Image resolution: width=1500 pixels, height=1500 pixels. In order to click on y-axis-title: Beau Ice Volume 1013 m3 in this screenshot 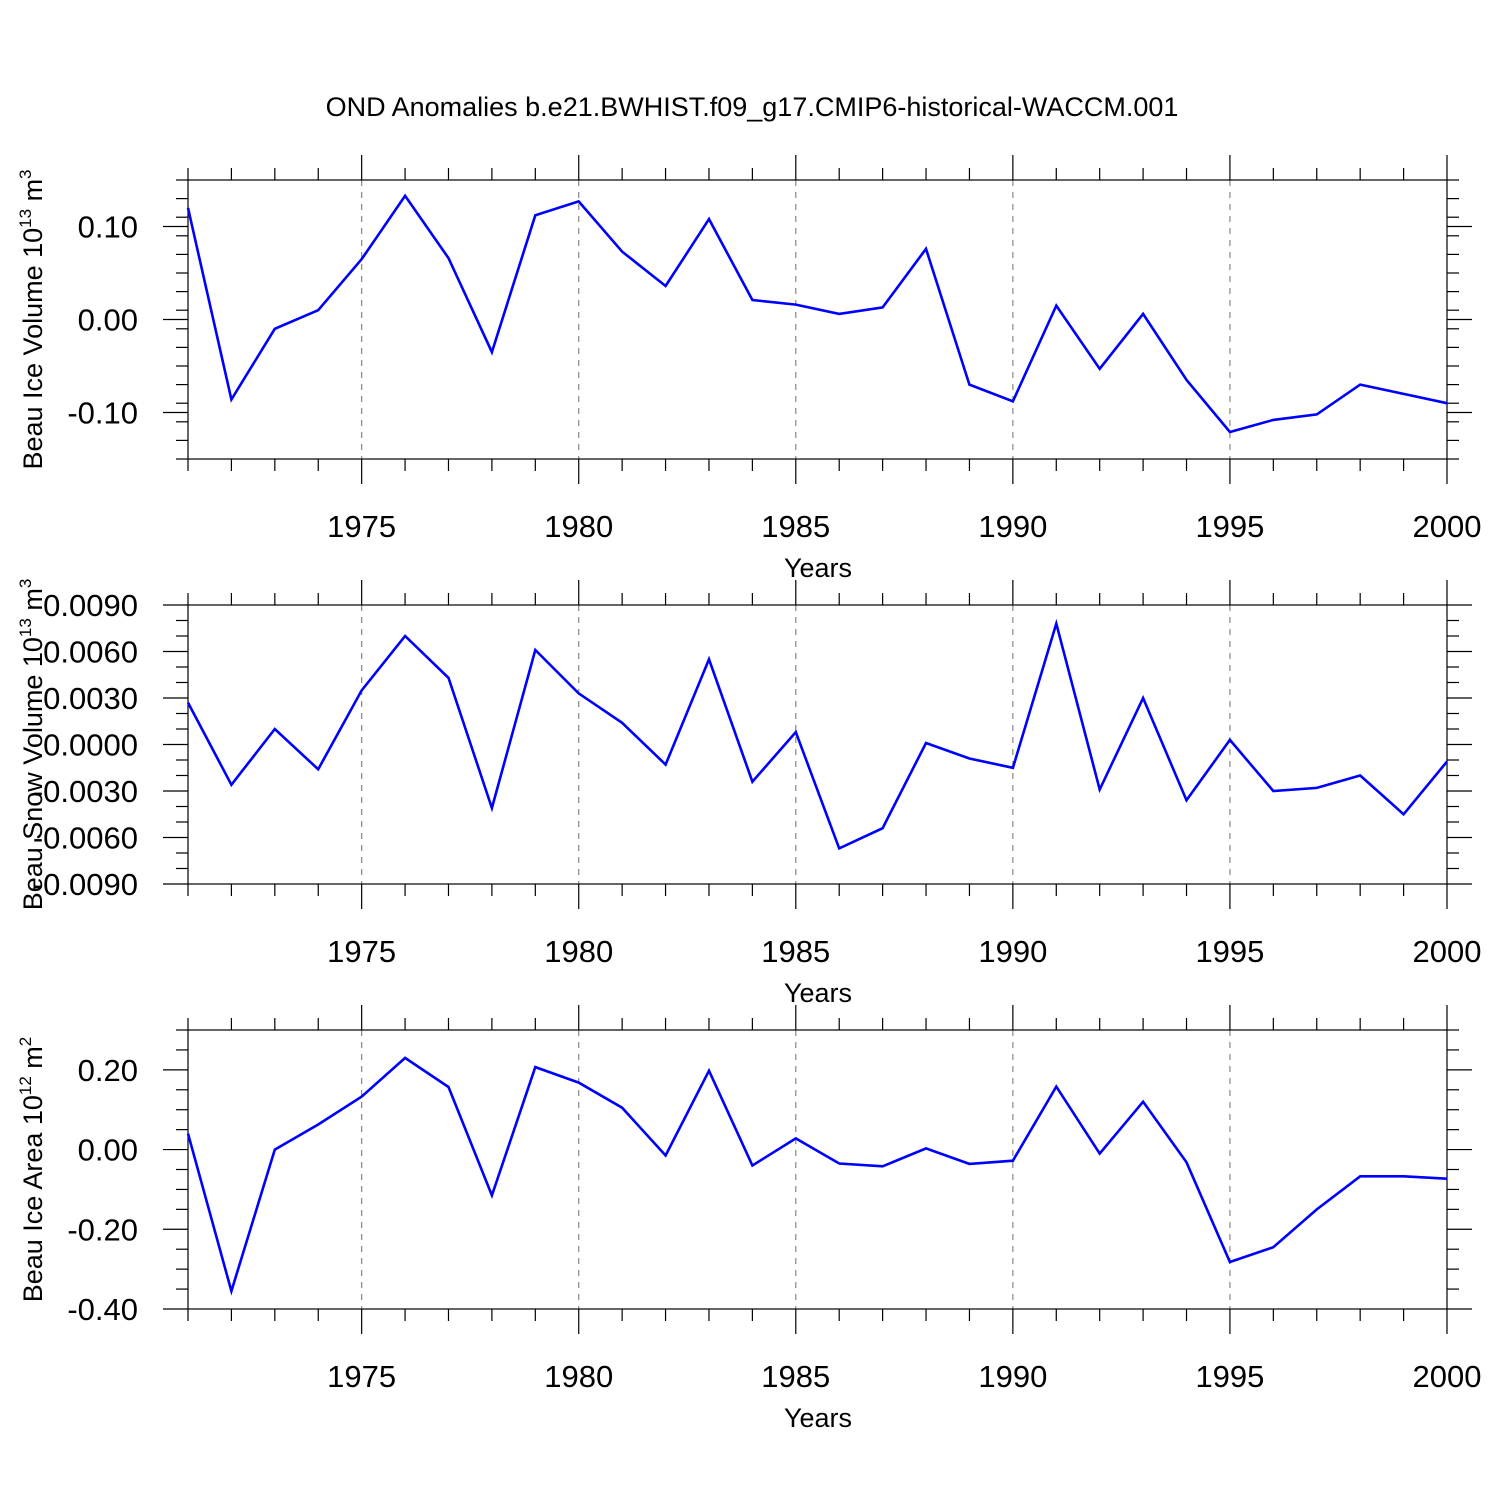, I will do `click(32, 319)`.